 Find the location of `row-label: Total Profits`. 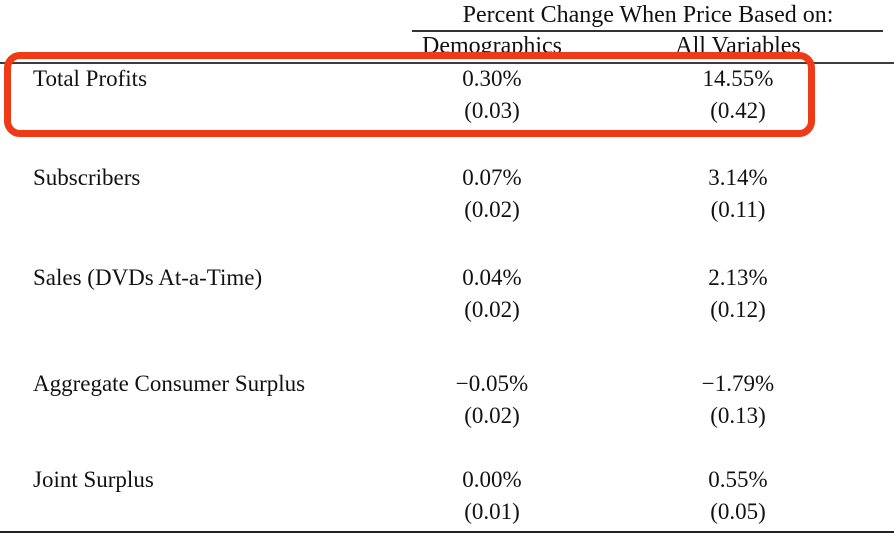

row-label: Total Profits is located at coordinates (90, 78).